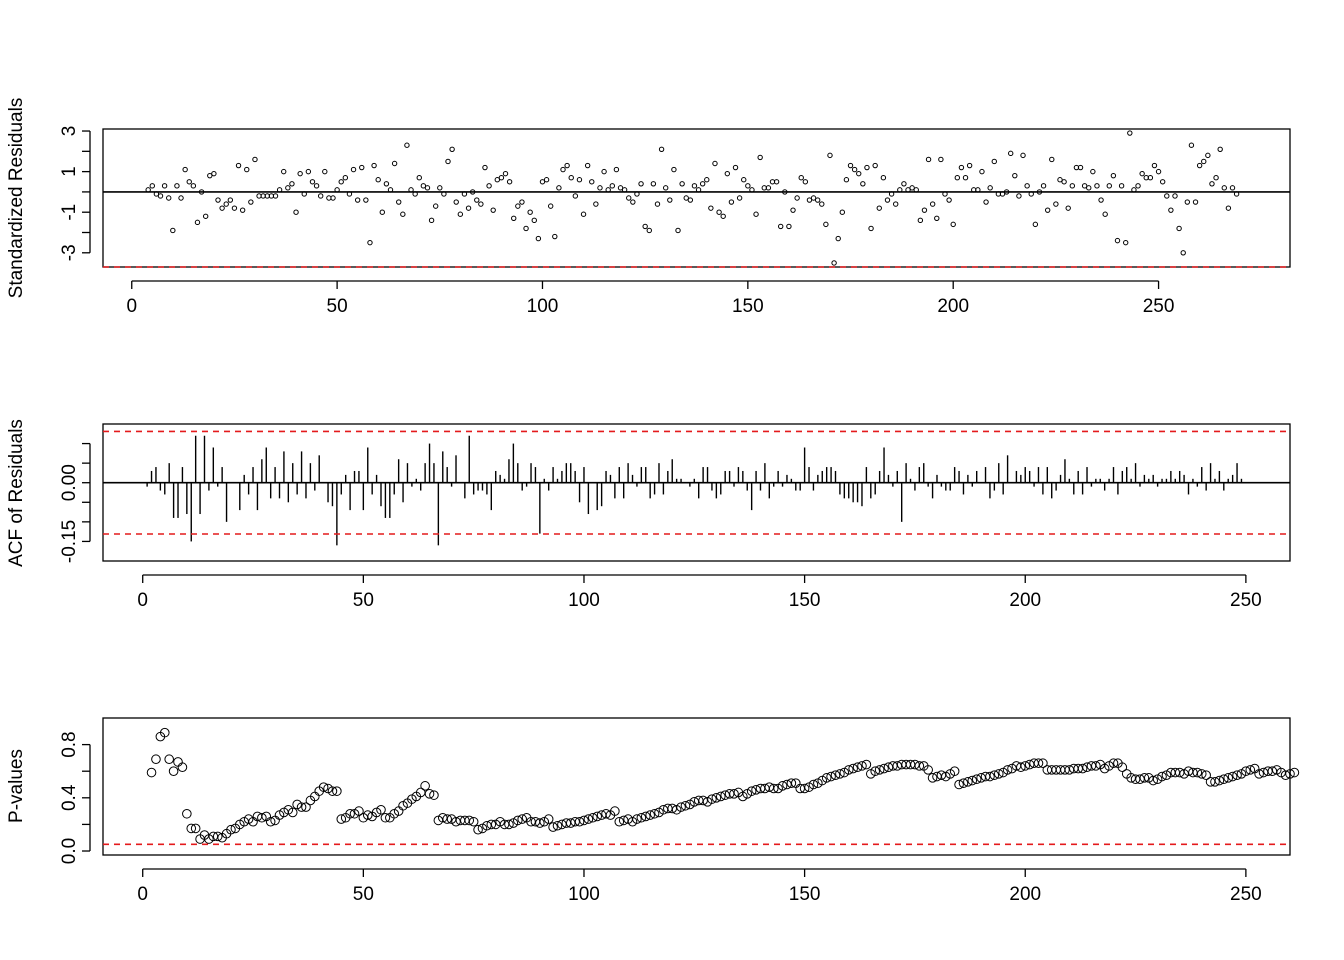  What do you see at coordinates (805, 894) in the screenshot?
I see `x-tick-label: 150` at bounding box center [805, 894].